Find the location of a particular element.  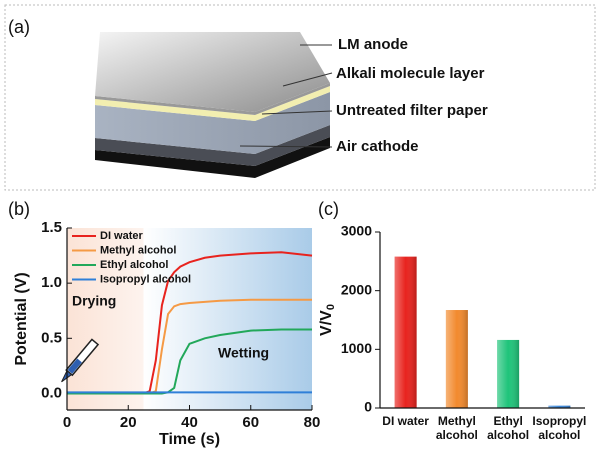

x-tick-label: Ethyl alcohol is located at coordinates (508, 428).